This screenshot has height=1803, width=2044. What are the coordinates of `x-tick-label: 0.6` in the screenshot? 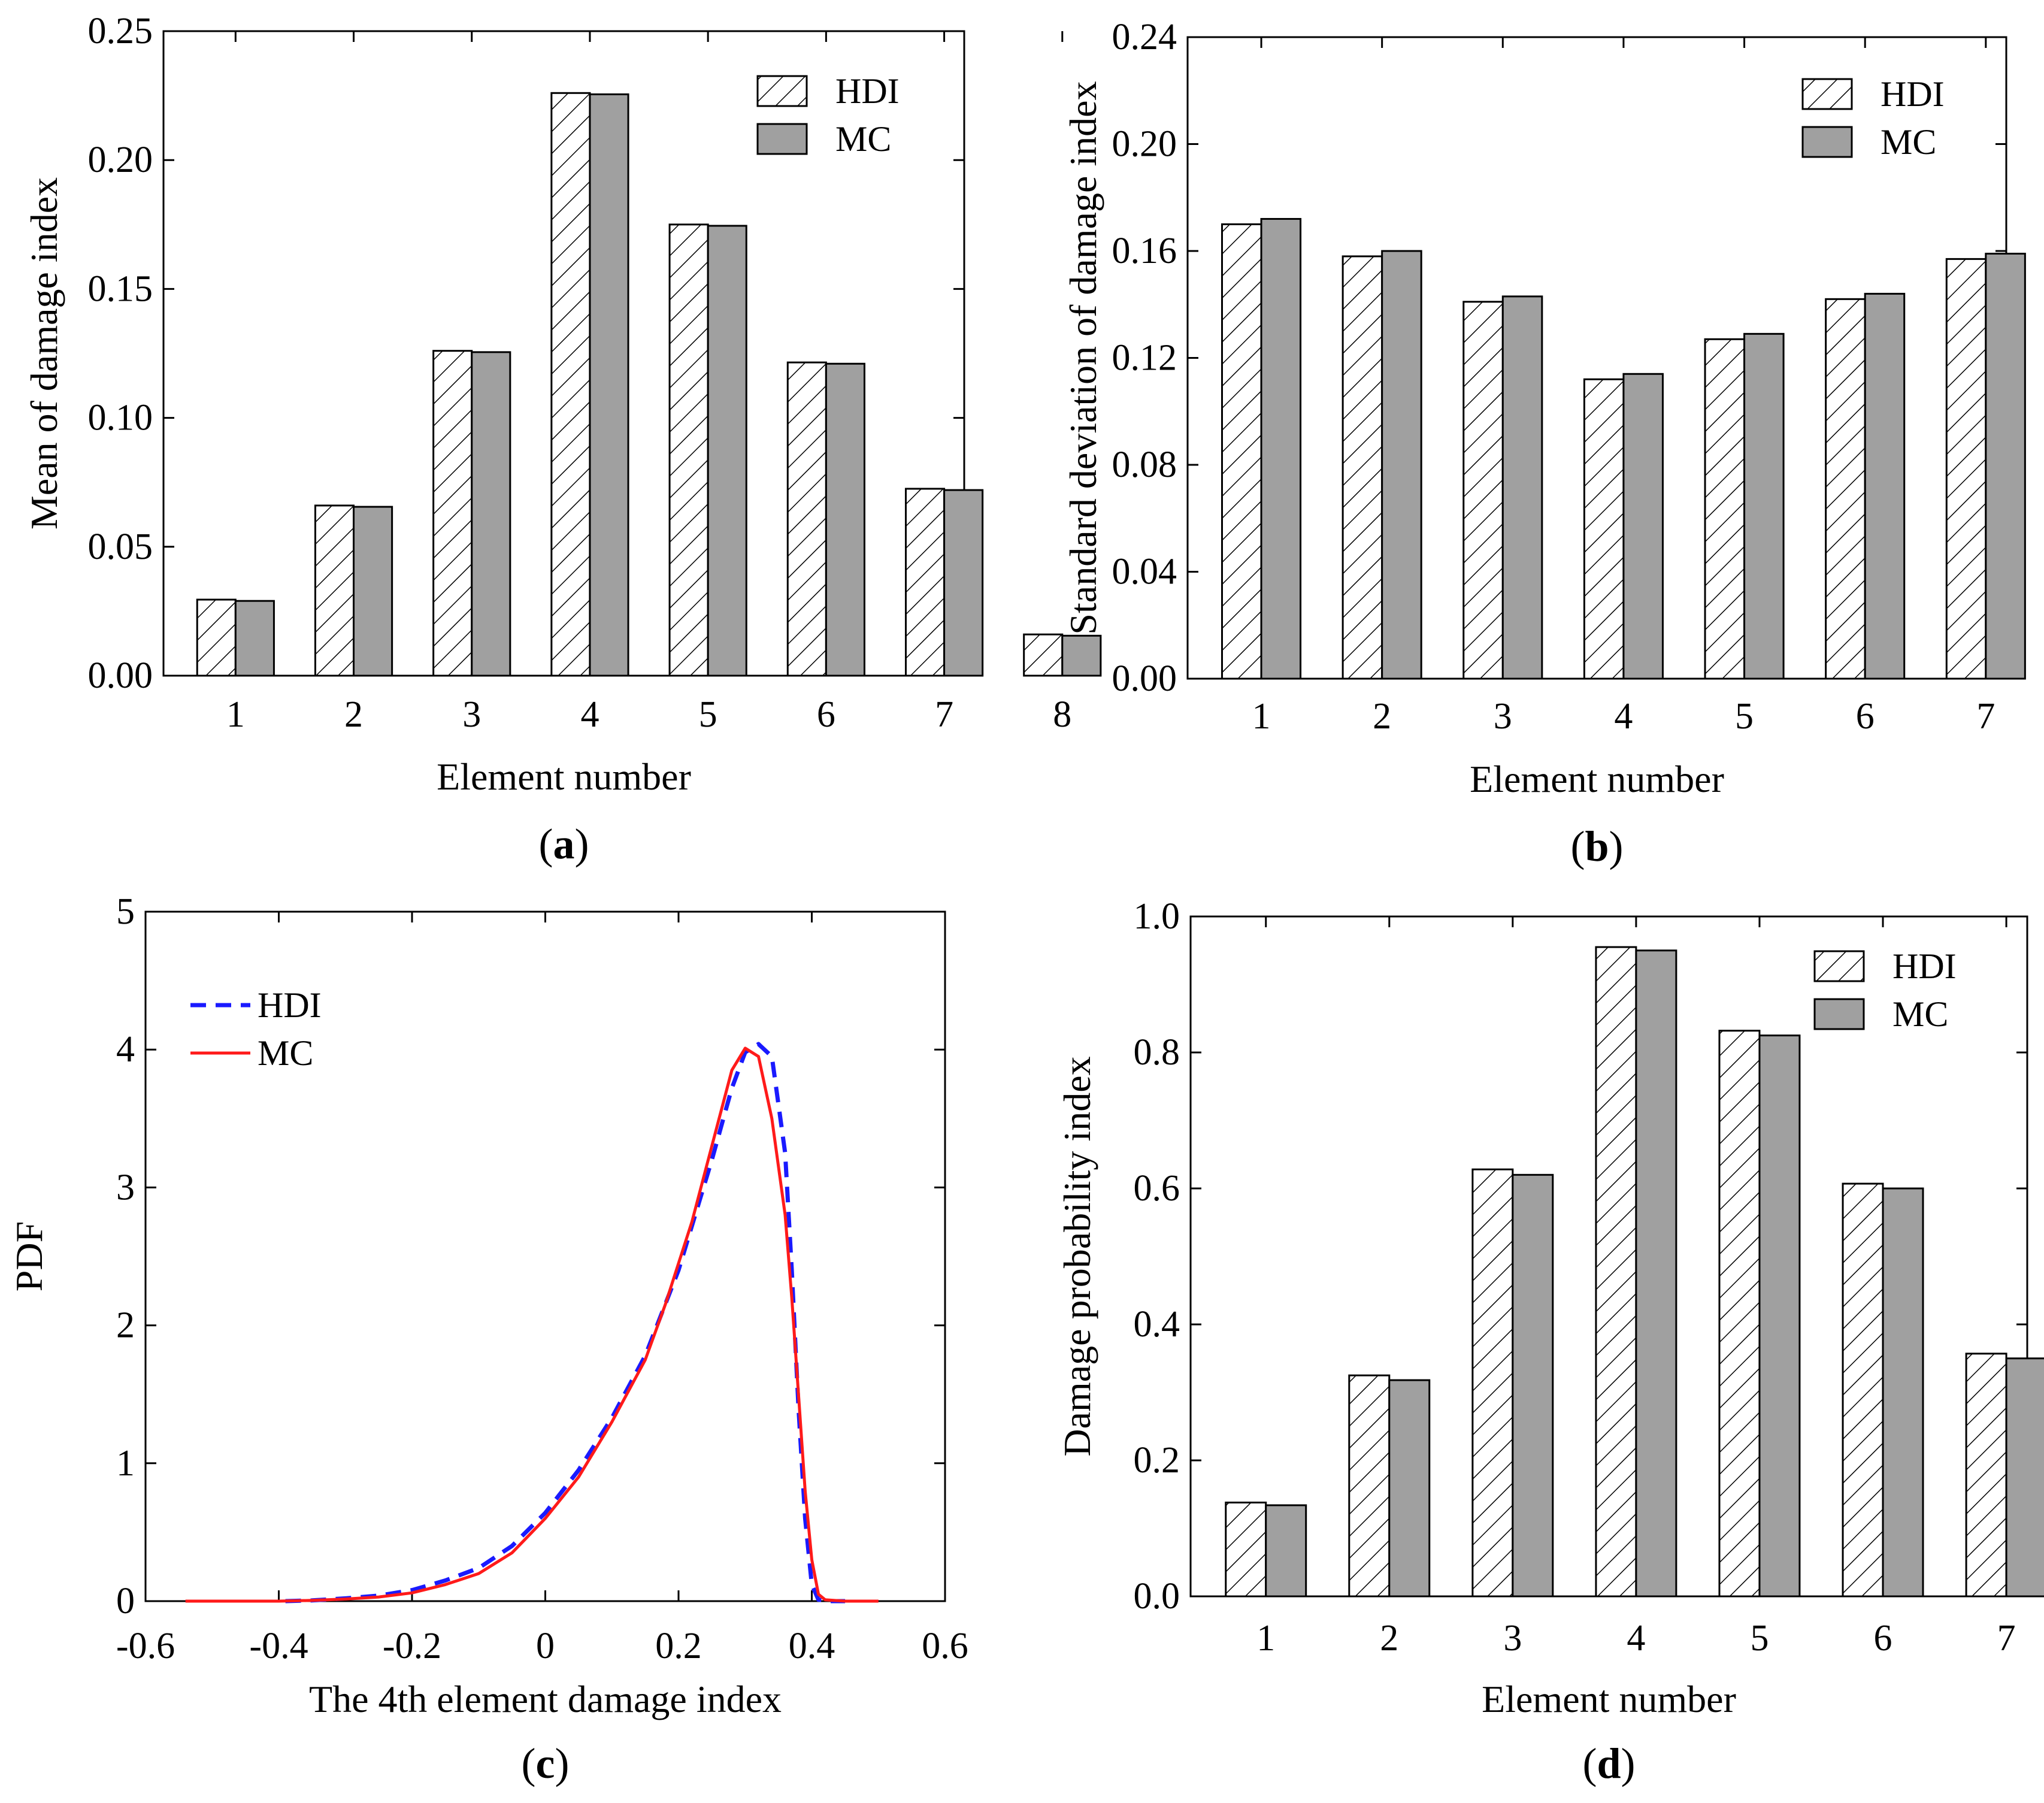 It's located at (945, 1646).